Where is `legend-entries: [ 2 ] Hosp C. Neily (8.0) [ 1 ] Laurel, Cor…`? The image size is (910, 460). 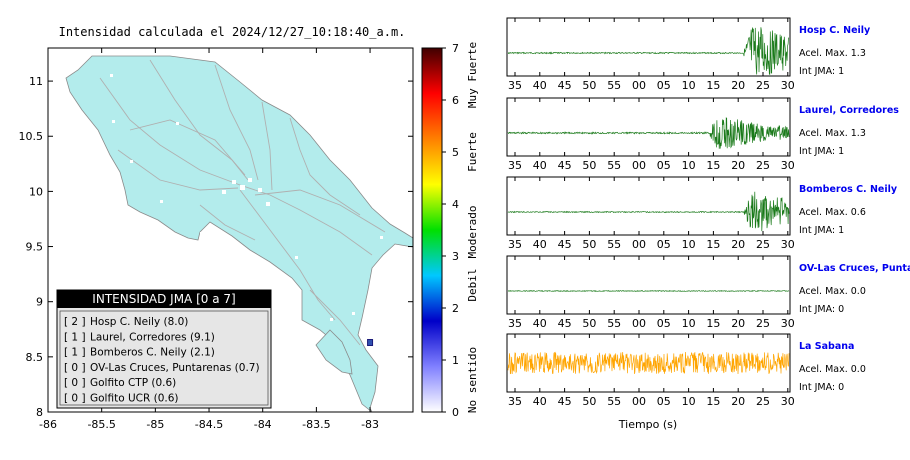
legend-entries: [ 2 ] Hosp C. Neily (8.0) [ 1 ] Laurel, Cor… is located at coordinates (162, 360).